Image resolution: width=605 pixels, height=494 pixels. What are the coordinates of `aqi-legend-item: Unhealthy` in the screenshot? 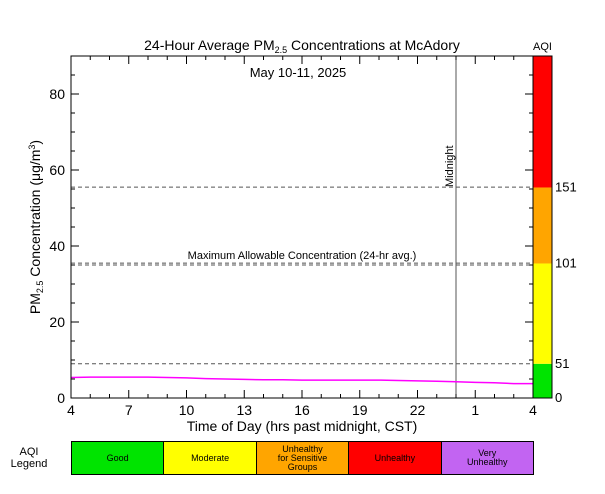 It's located at (395, 458).